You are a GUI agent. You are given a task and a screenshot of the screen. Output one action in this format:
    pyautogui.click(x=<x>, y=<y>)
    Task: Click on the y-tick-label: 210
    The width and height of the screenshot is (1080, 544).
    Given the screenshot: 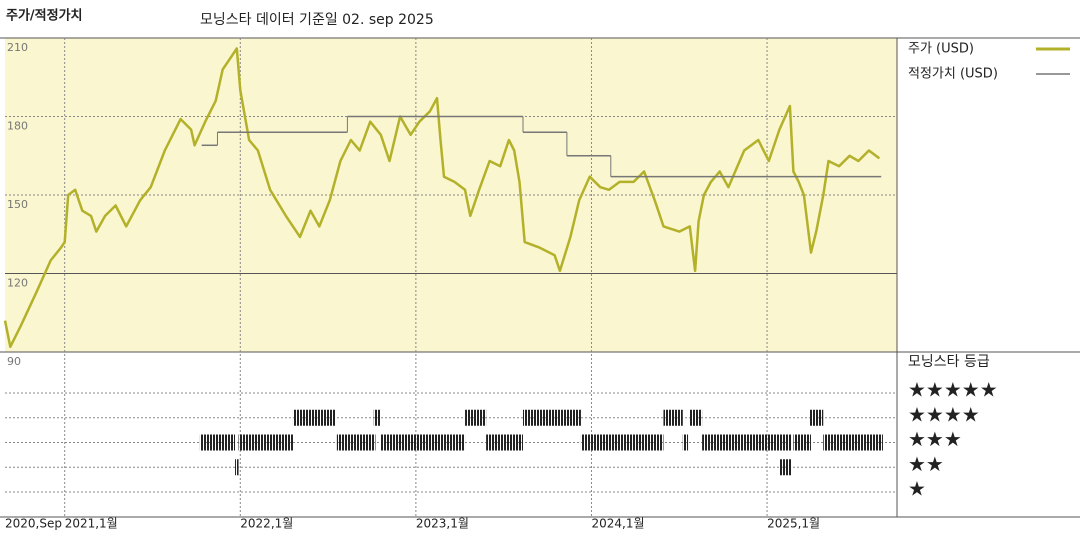 What is the action you would take?
    pyautogui.click(x=17, y=47)
    